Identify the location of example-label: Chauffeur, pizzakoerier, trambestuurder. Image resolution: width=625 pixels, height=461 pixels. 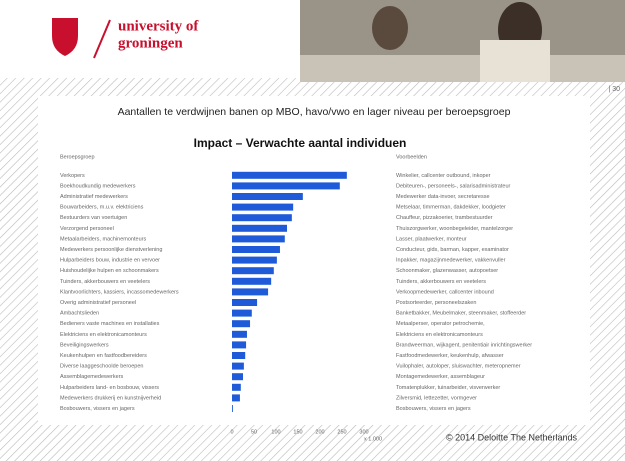
(444, 218).